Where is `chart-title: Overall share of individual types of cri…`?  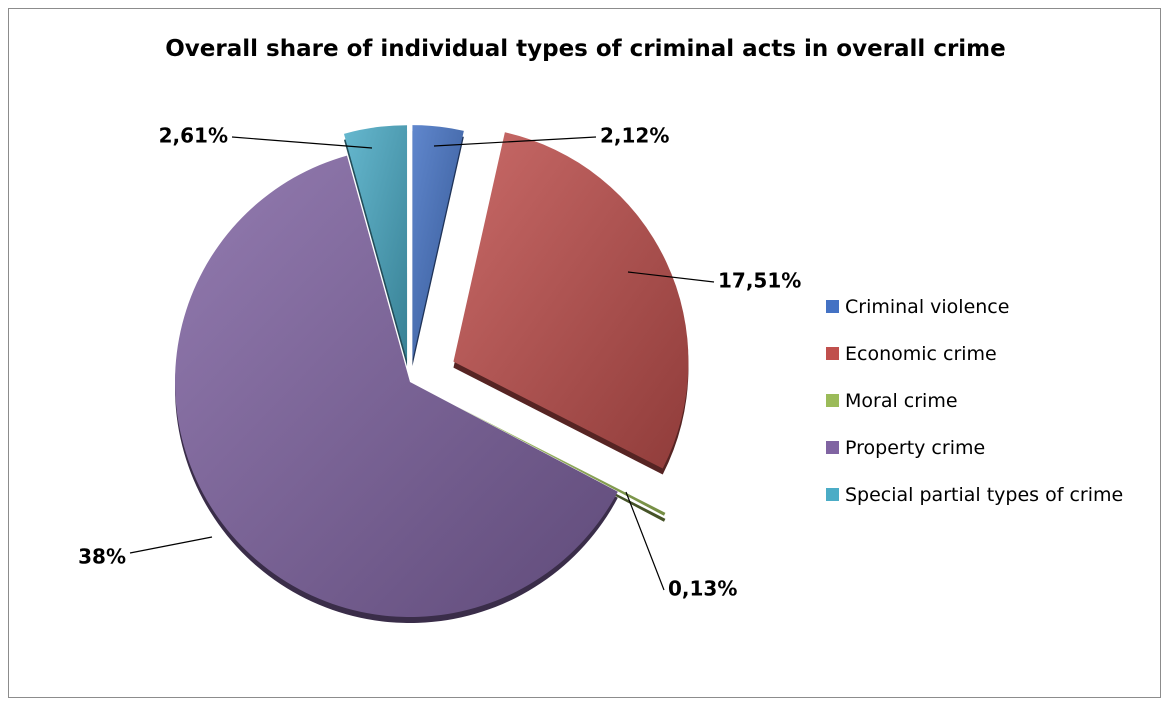
chart-title: Overall share of individual types of cri… is located at coordinates (585, 49).